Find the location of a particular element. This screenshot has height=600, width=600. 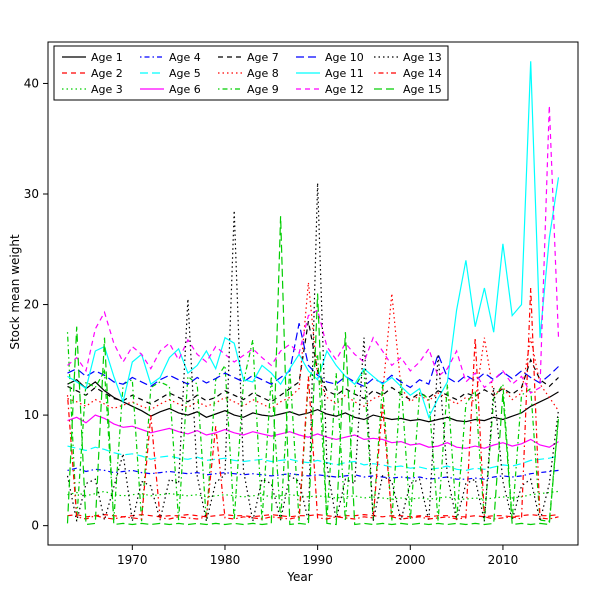

x-tick-label: 1990 is located at coordinates (317, 560).